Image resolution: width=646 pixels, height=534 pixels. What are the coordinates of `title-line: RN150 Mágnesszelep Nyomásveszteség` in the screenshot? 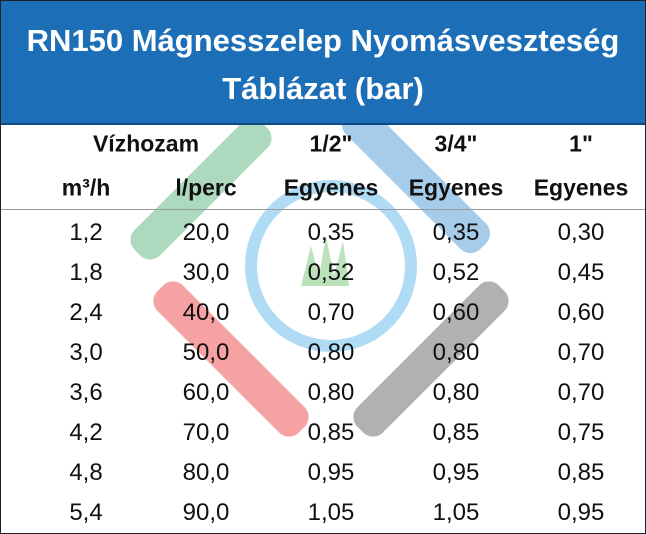 It's located at (323, 40).